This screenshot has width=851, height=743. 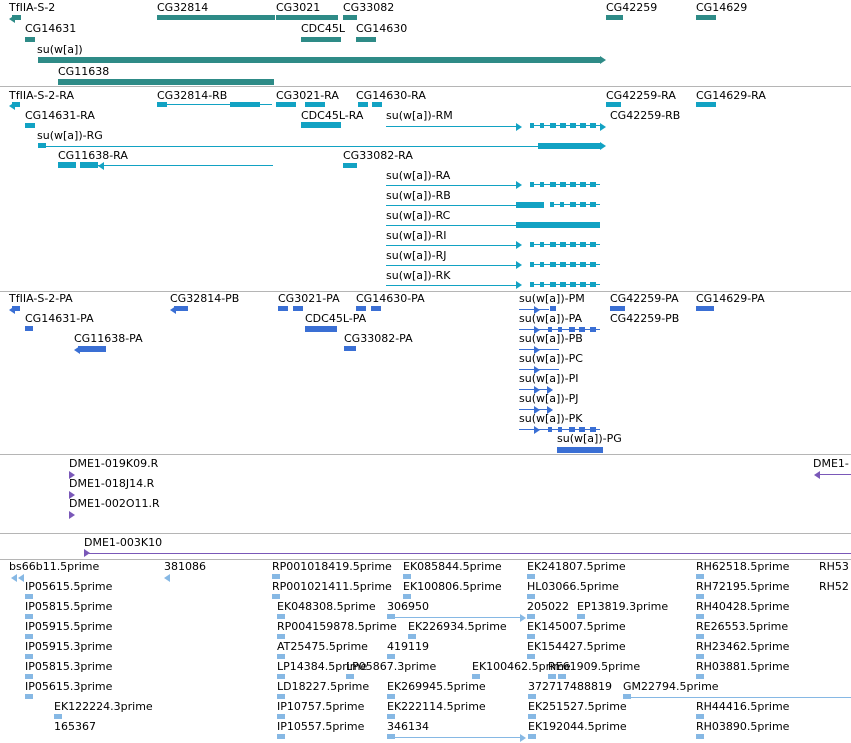 What do you see at coordinates (382, 28) in the screenshot?
I see `feature-label: CG14630` at bounding box center [382, 28].